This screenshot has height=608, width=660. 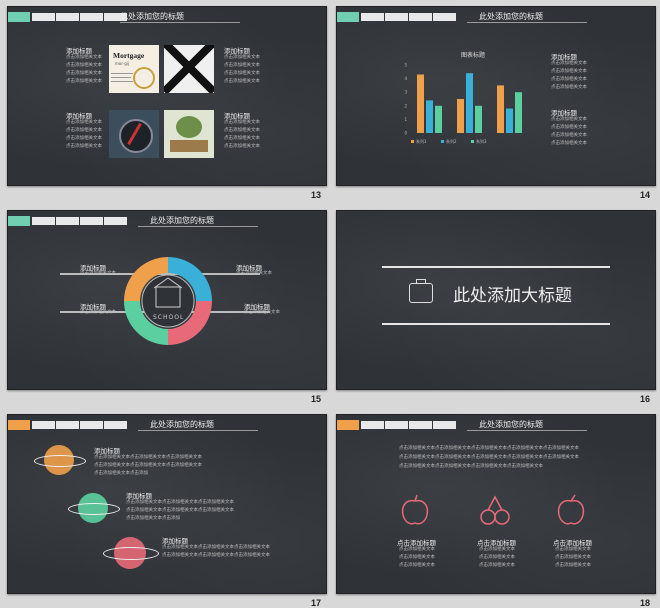 What do you see at coordinates (405, 105) in the screenshot?
I see `y-tick-label: 2` at bounding box center [405, 105].